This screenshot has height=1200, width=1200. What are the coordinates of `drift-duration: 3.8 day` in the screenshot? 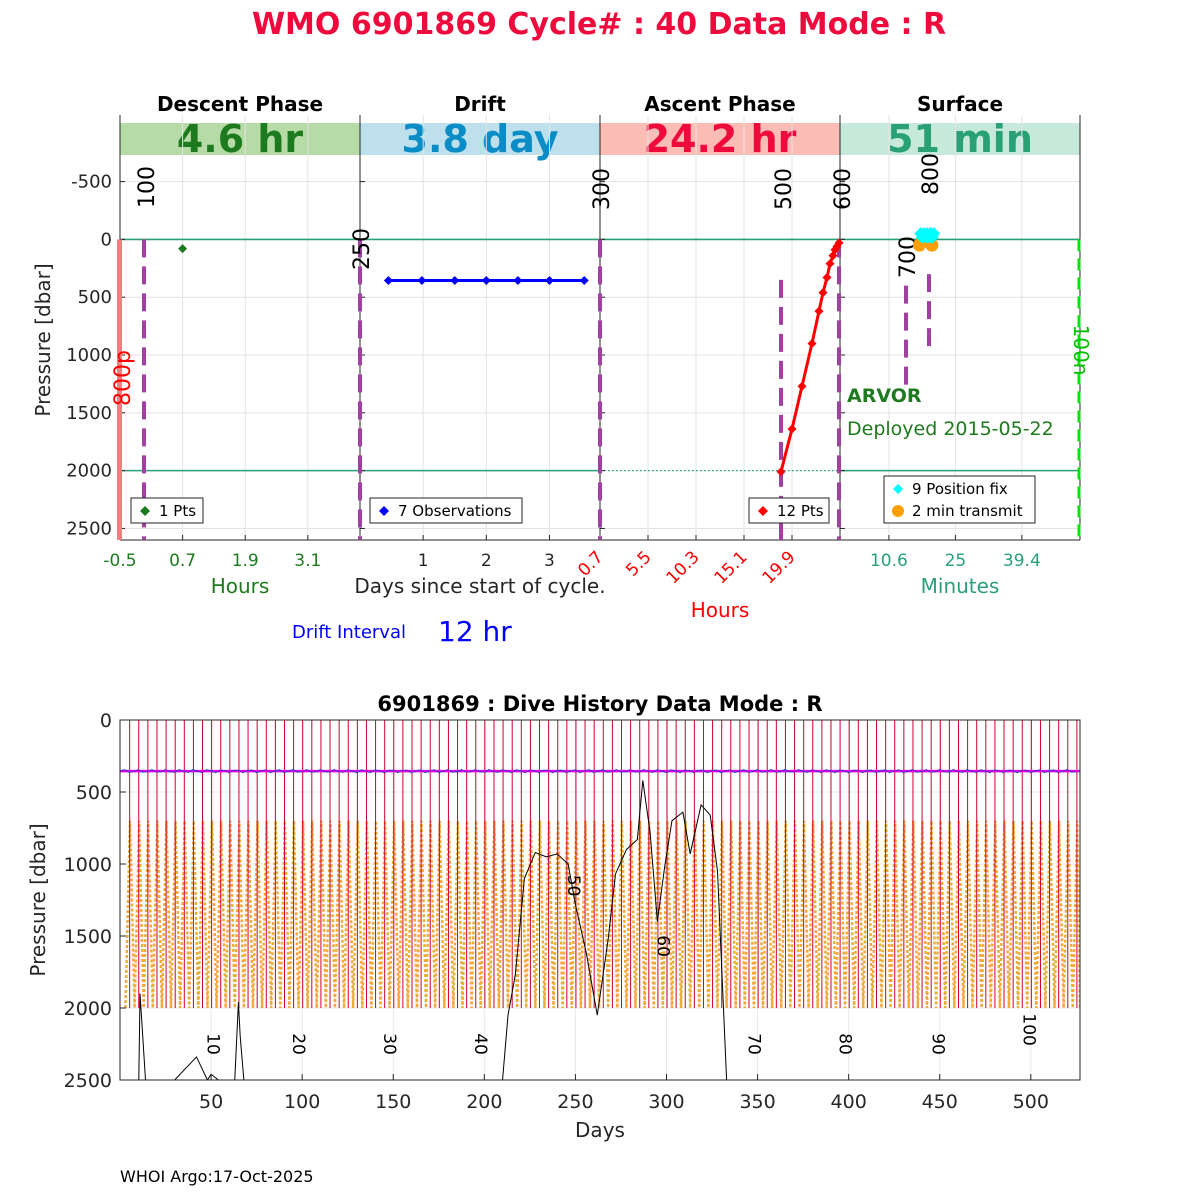 It's located at (480, 139).